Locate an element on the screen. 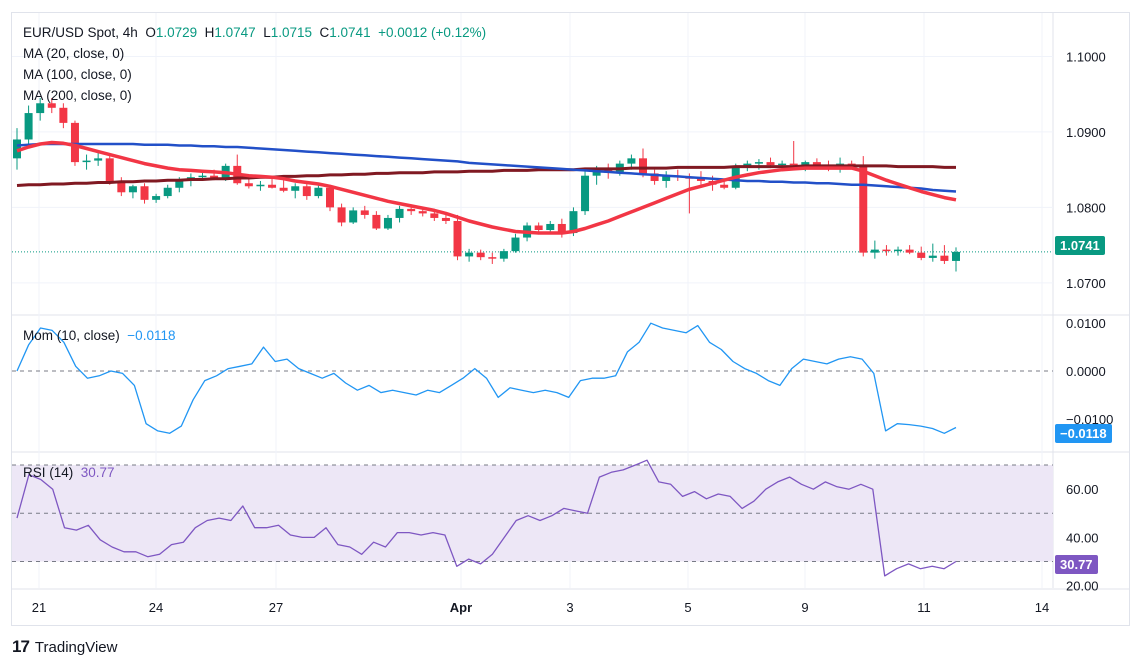 Image resolution: width=1142 pixels, height=670 pixels. rsi-legend: RSI (14) 30.77 is located at coordinates (69, 472).